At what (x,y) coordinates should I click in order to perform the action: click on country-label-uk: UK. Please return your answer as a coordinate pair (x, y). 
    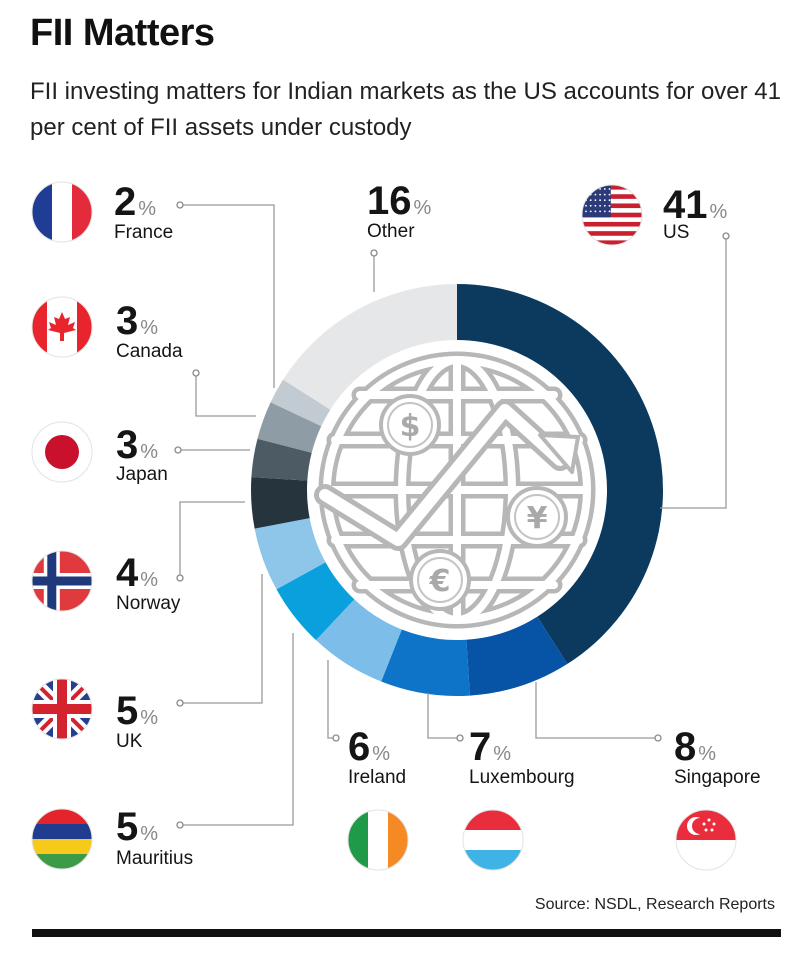
    Looking at the image, I should click on (129, 741).